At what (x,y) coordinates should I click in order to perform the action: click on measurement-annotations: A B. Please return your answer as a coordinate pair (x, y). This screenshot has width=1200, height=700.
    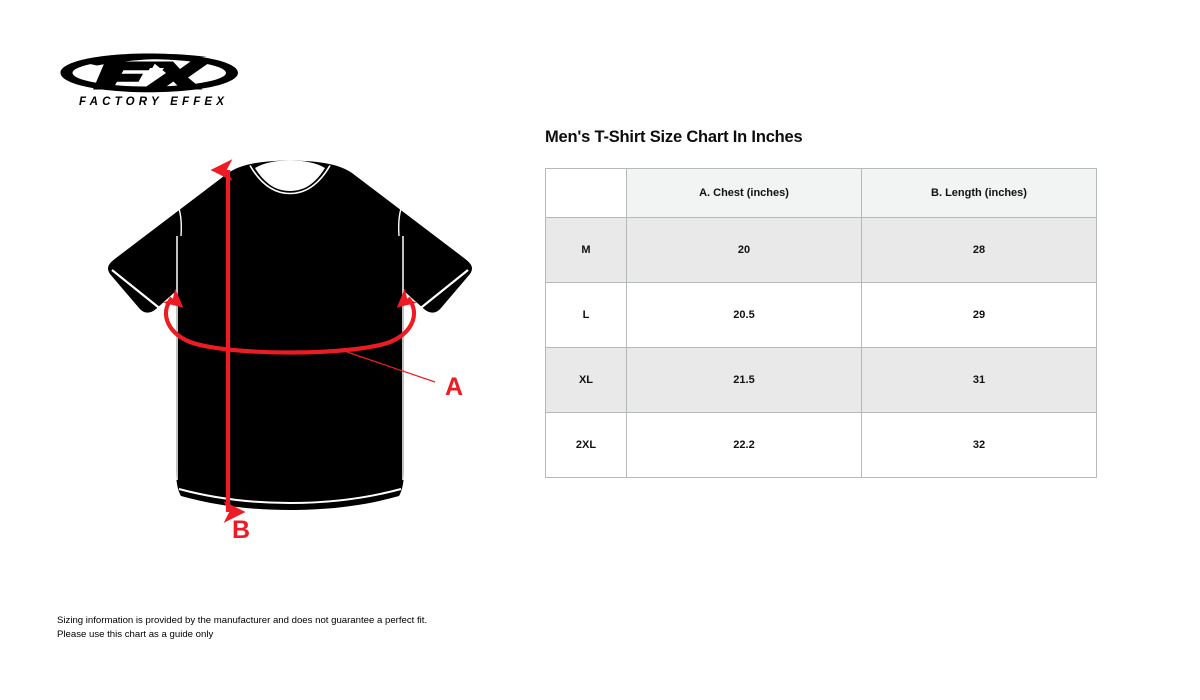
    Looking at the image, I should click on (313, 351).